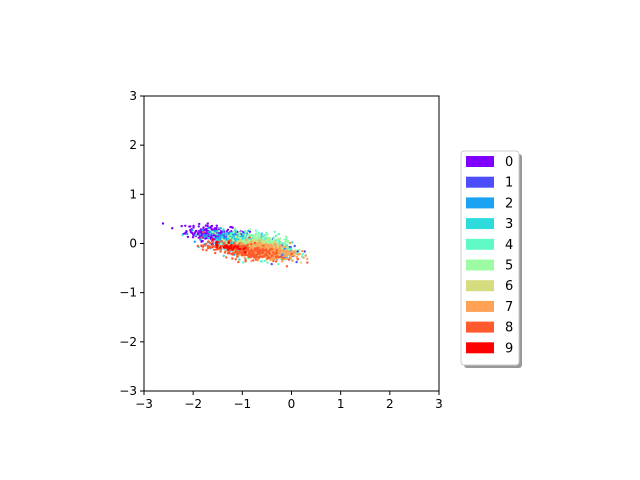  I want to click on legend-label-6: 6, so click(509, 286).